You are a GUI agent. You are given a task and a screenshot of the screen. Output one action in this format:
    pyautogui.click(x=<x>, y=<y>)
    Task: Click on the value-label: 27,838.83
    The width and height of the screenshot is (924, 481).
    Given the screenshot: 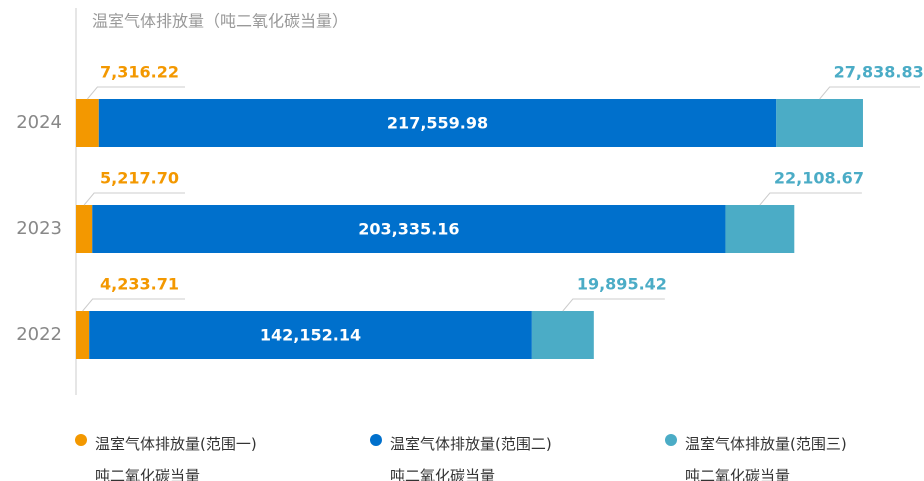 What is the action you would take?
    pyautogui.click(x=879, y=72)
    